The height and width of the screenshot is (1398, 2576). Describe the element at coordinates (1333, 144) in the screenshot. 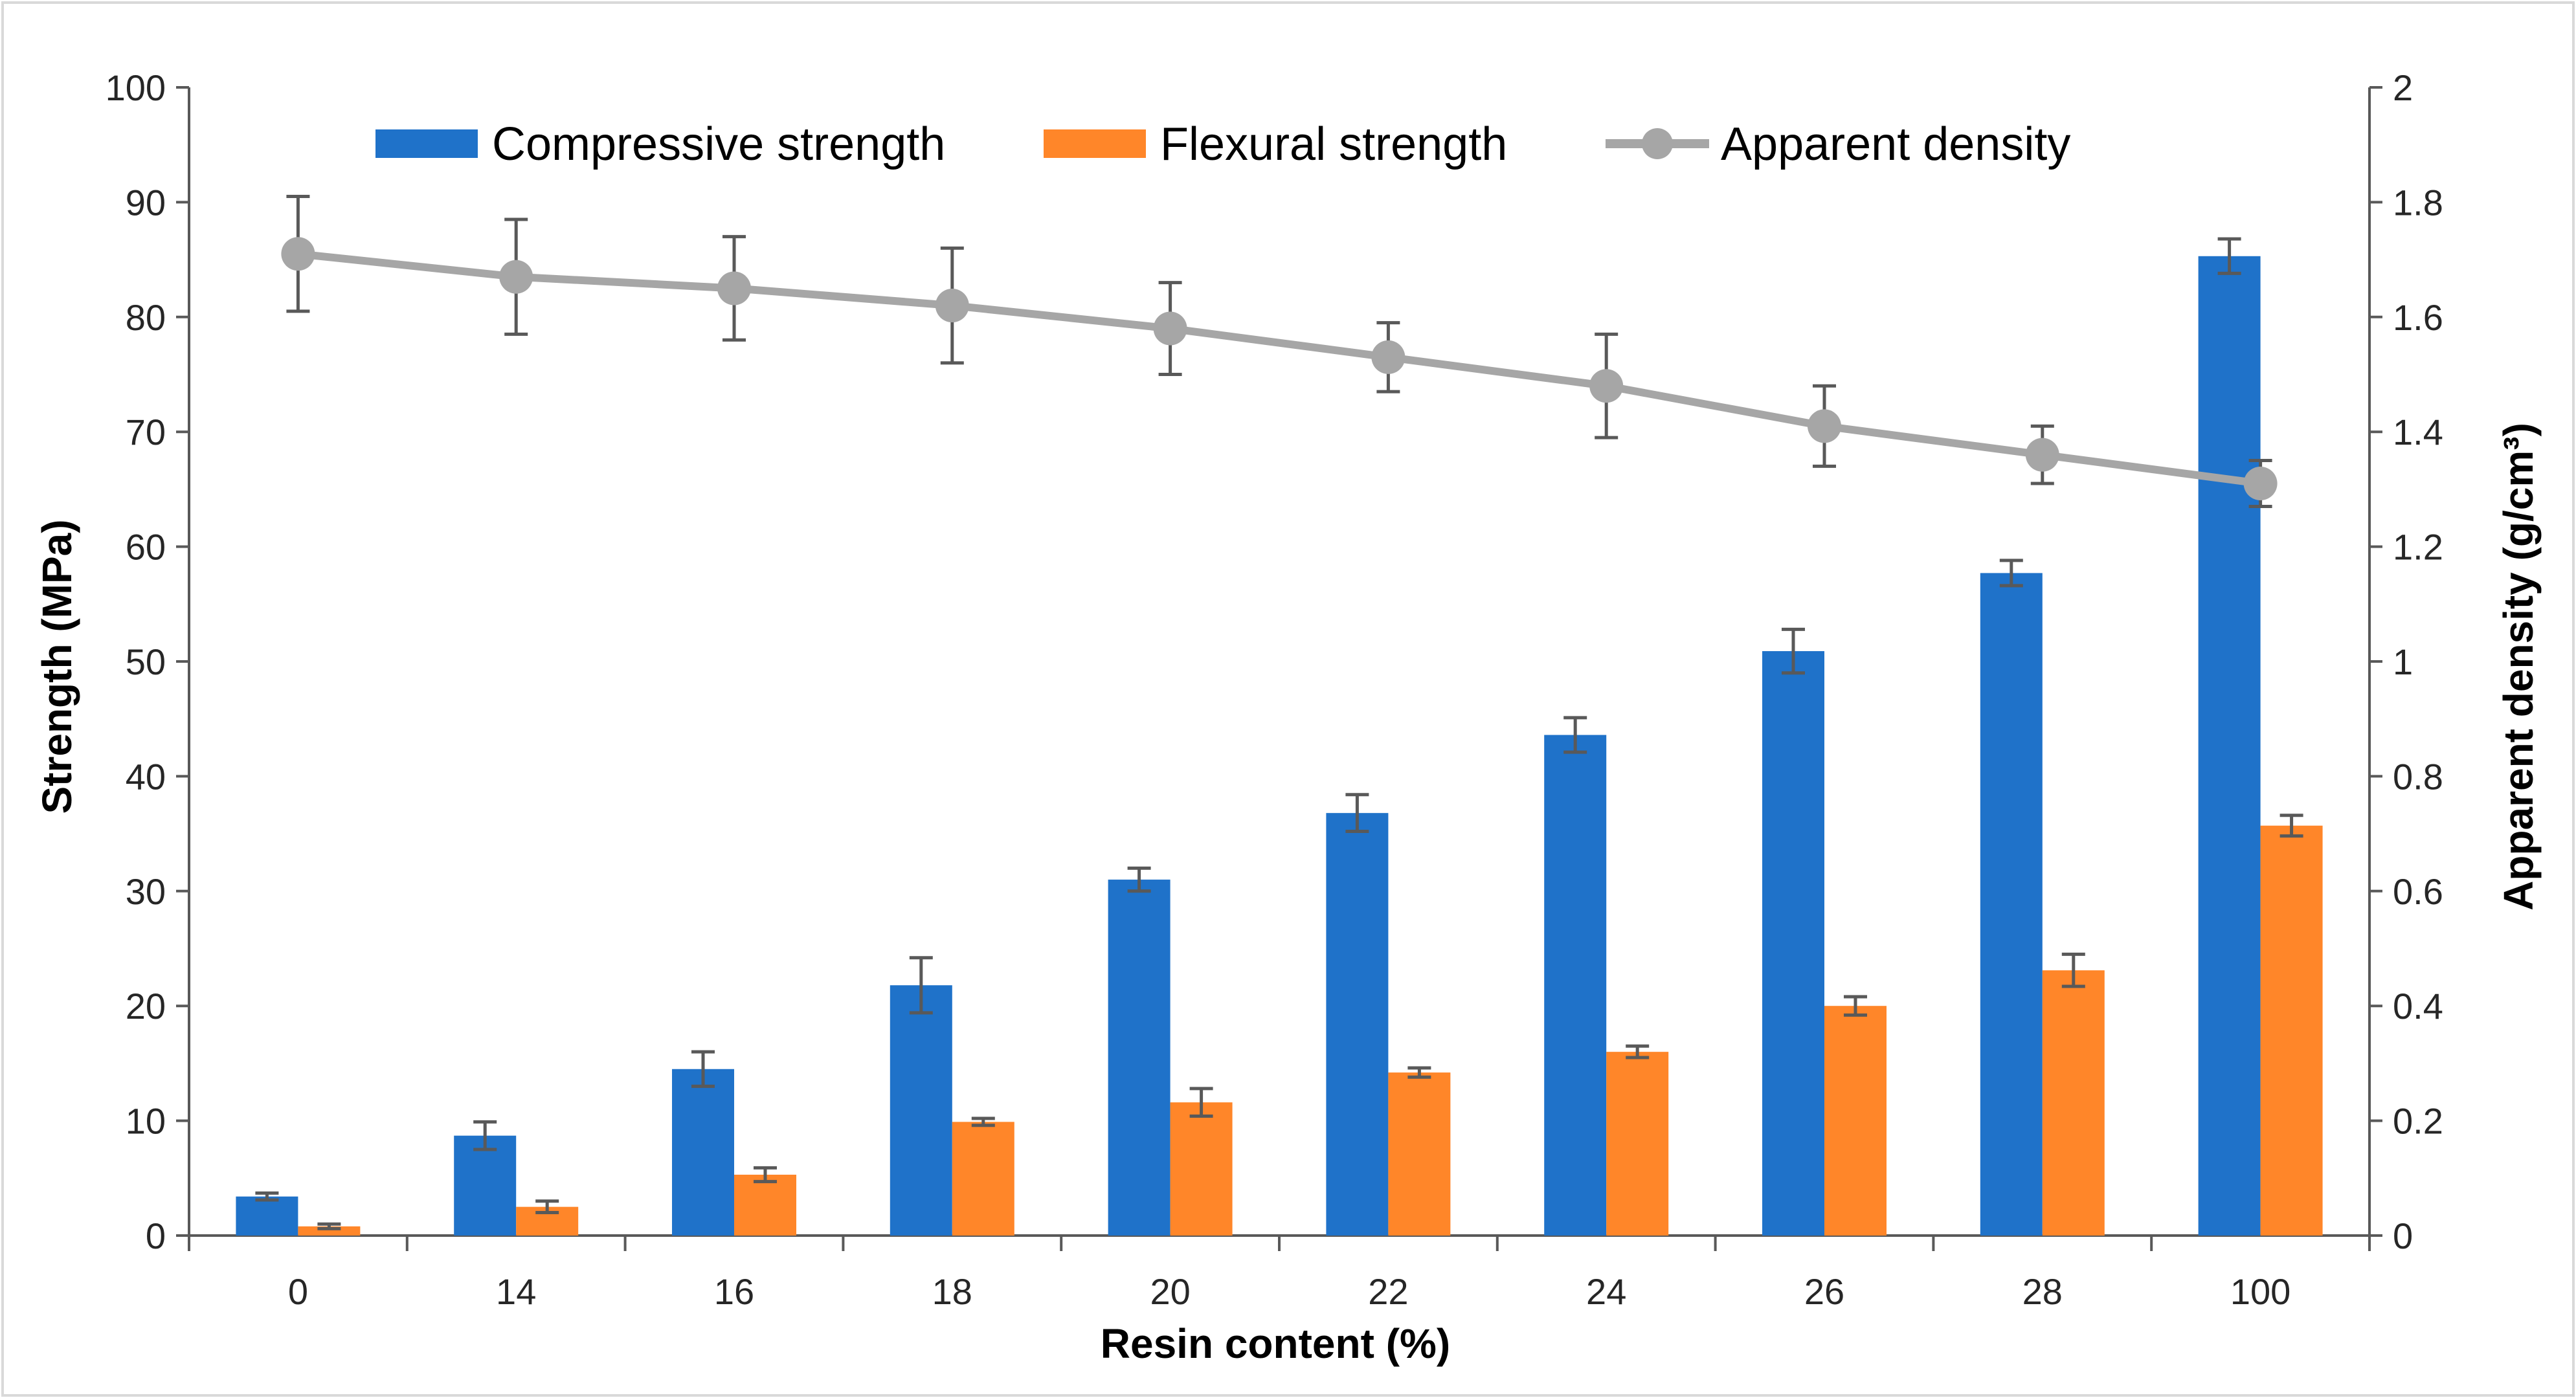

I see `legend-label-flexural: Flexural strength` at that location.